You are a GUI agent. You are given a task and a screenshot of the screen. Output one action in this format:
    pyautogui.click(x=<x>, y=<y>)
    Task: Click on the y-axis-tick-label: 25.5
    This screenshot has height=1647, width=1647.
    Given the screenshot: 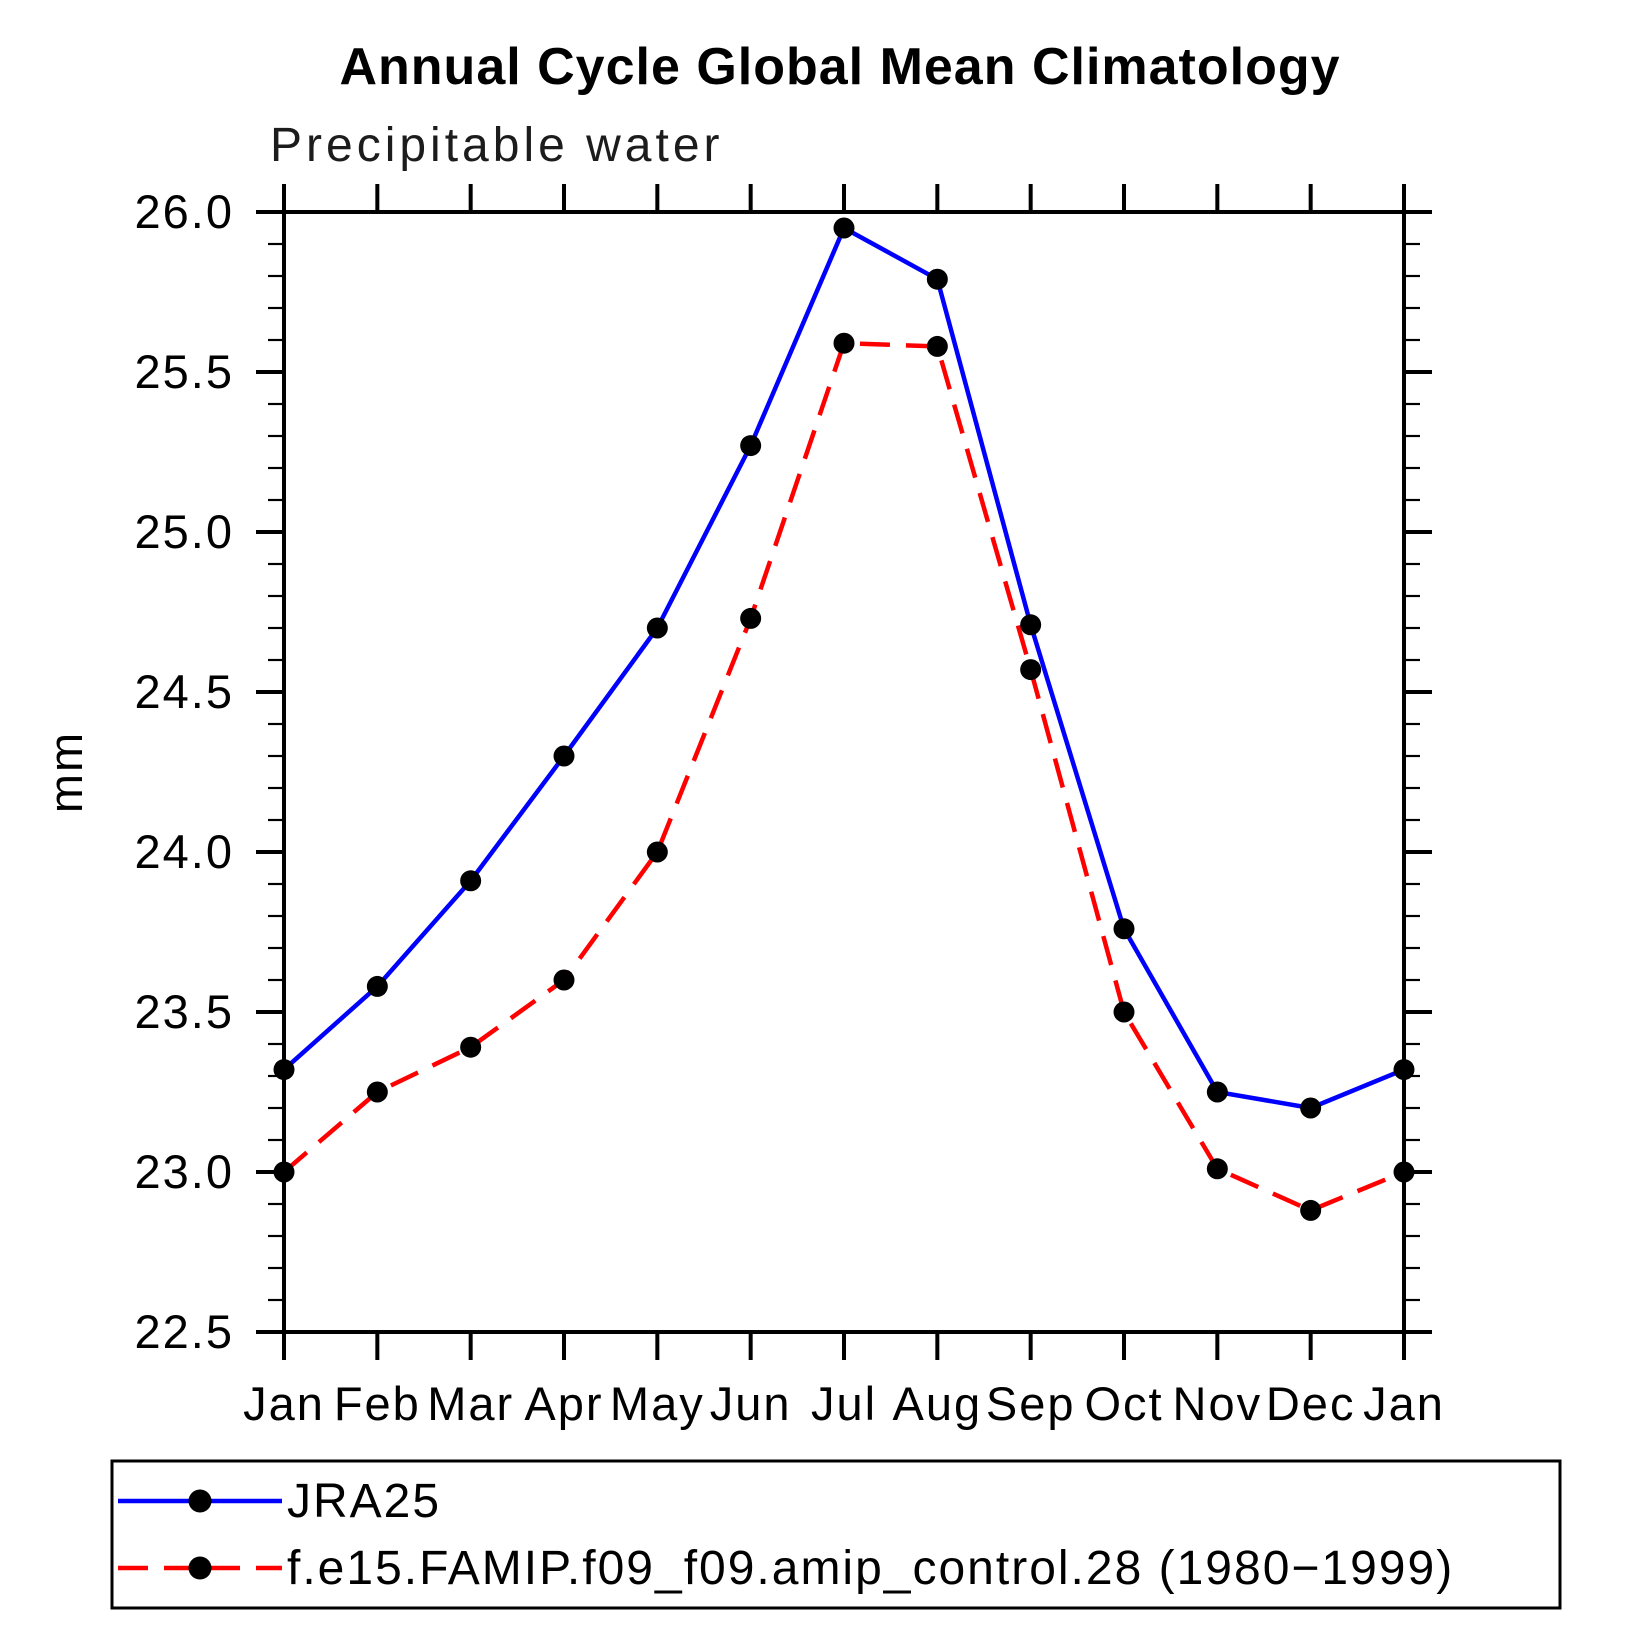 What is the action you would take?
    pyautogui.click(x=184, y=371)
    